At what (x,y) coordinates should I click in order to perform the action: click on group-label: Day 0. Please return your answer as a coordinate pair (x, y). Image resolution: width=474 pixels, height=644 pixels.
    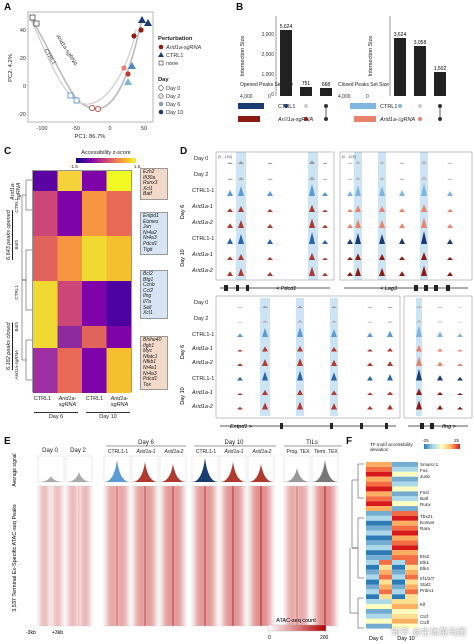
    Looking at the image, I should click on (50, 451).